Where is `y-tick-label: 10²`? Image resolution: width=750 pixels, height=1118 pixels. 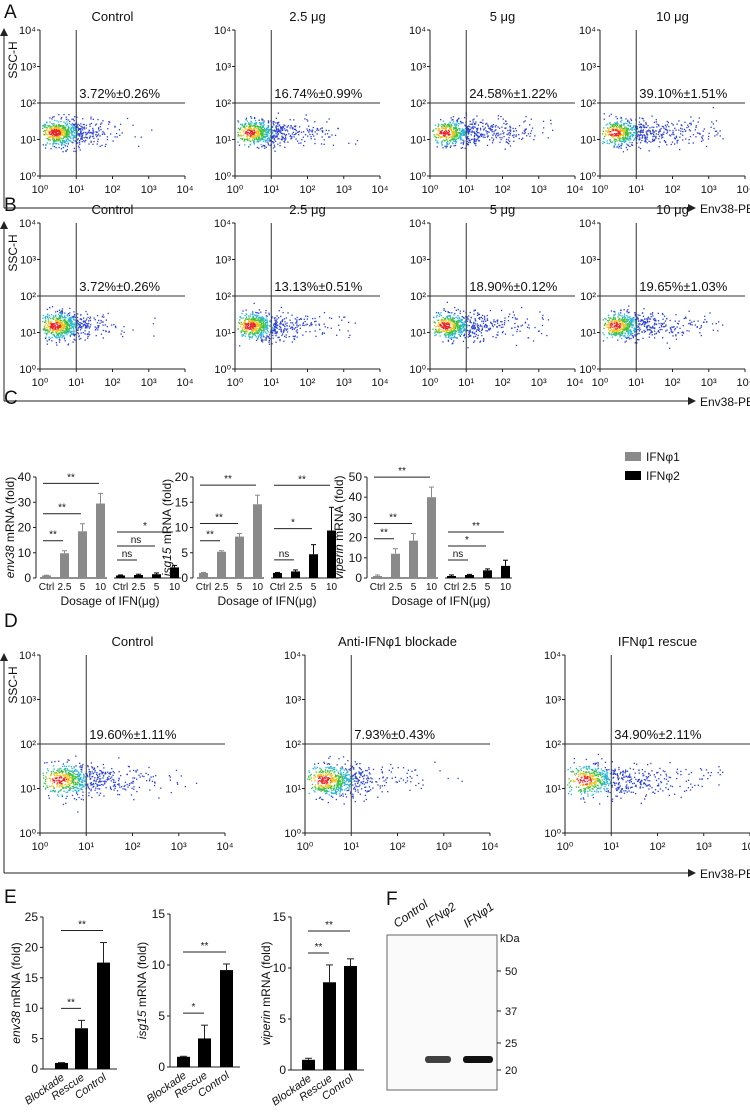 y-tick-label: 10² is located at coordinates (28, 297).